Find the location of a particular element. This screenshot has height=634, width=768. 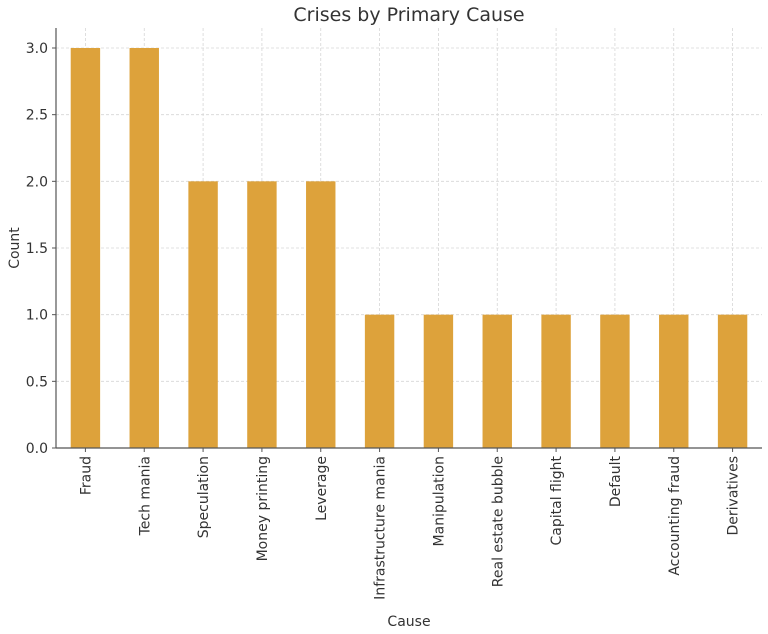

y-tick-label: 2.0 is located at coordinates (37, 182).